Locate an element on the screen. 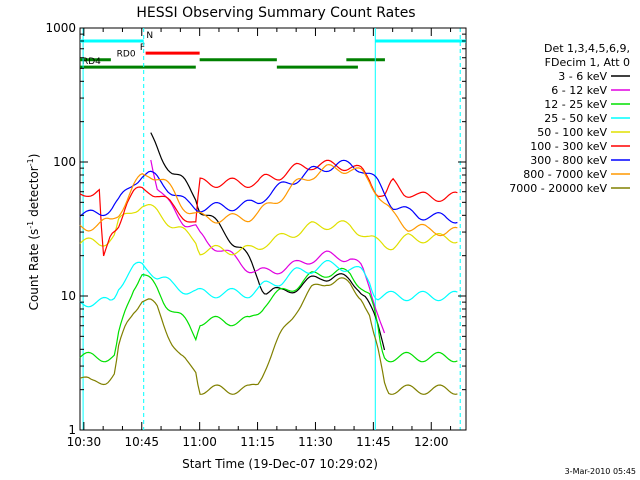  y-tick-label-3: 1000 is located at coordinates (60, 28).